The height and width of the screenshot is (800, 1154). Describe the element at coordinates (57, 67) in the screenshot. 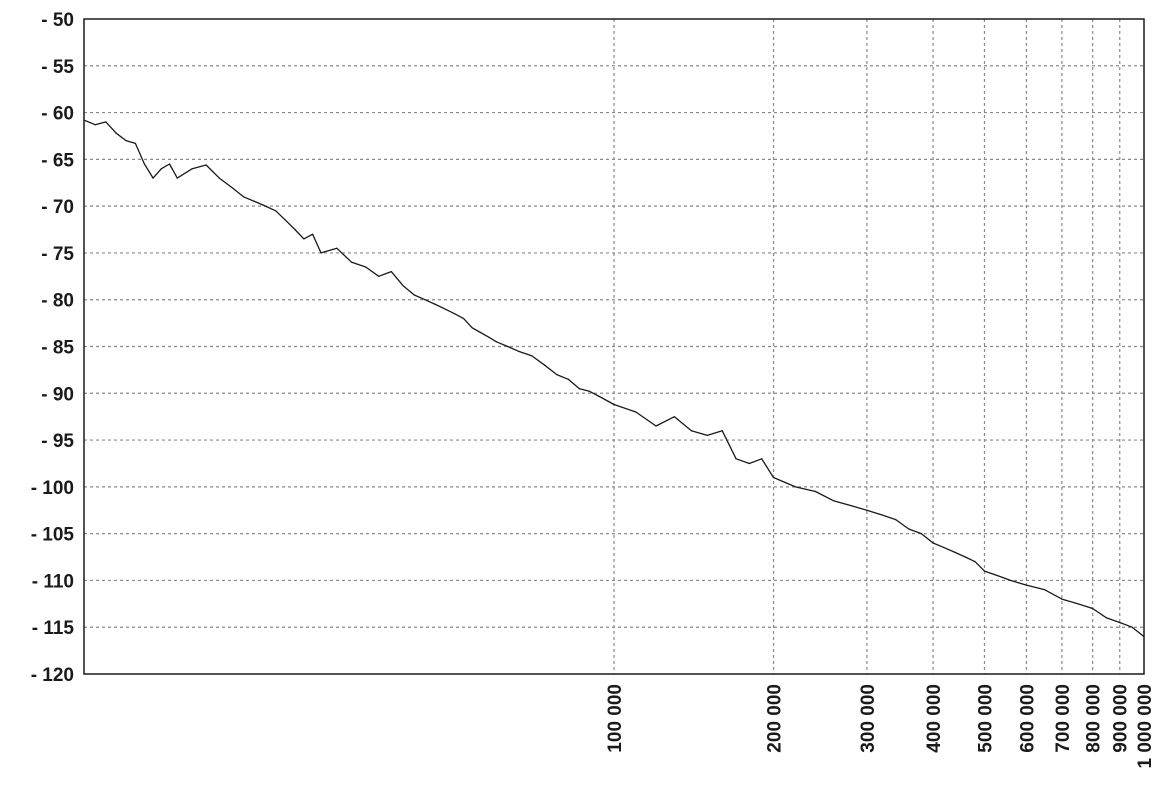

I see `y-tick-label: - 55` at that location.